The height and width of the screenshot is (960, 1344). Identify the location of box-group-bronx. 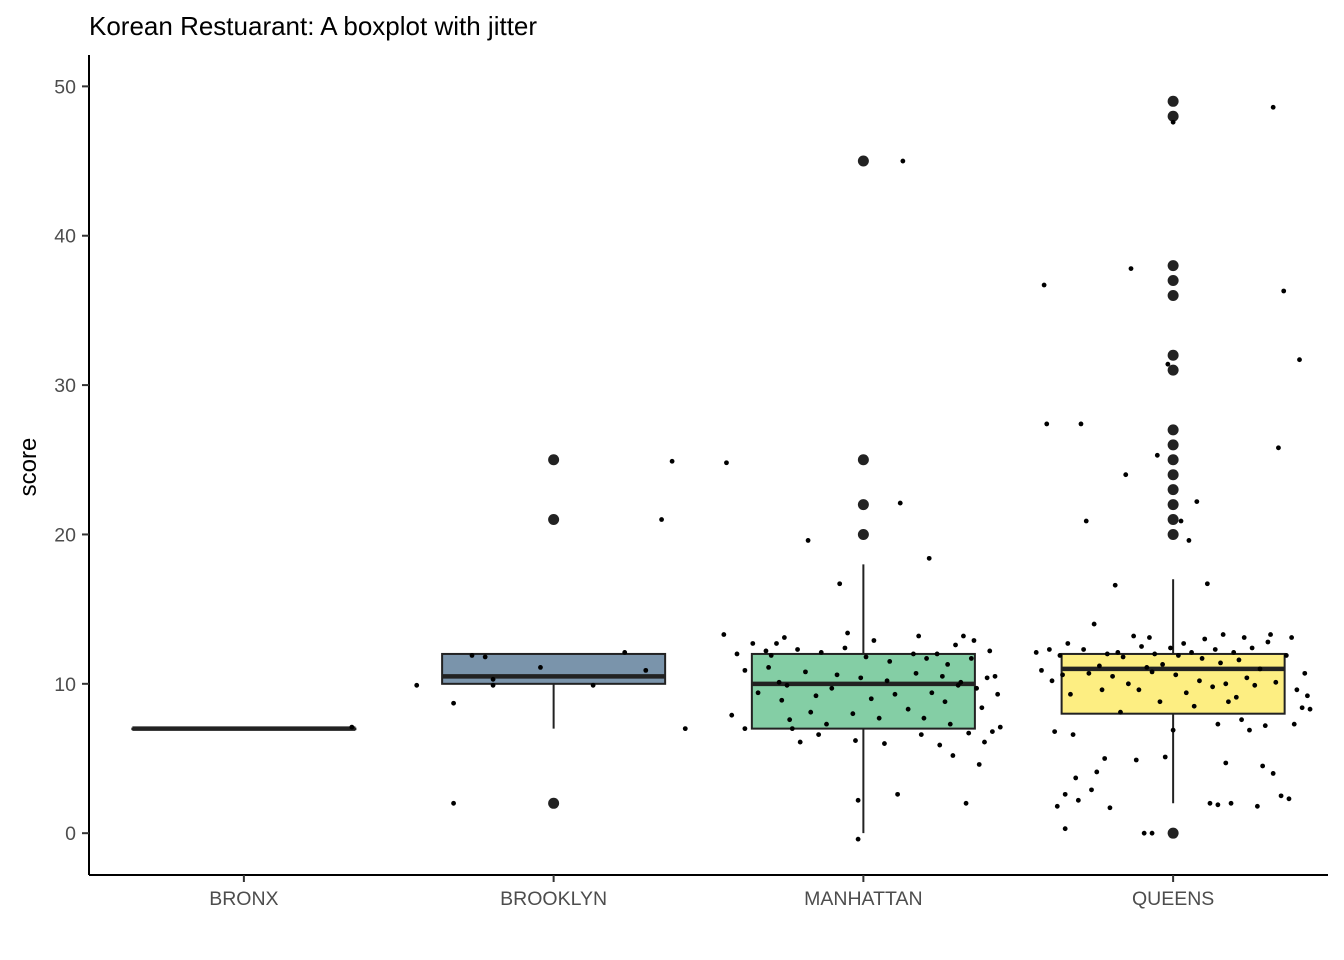
(244, 728).